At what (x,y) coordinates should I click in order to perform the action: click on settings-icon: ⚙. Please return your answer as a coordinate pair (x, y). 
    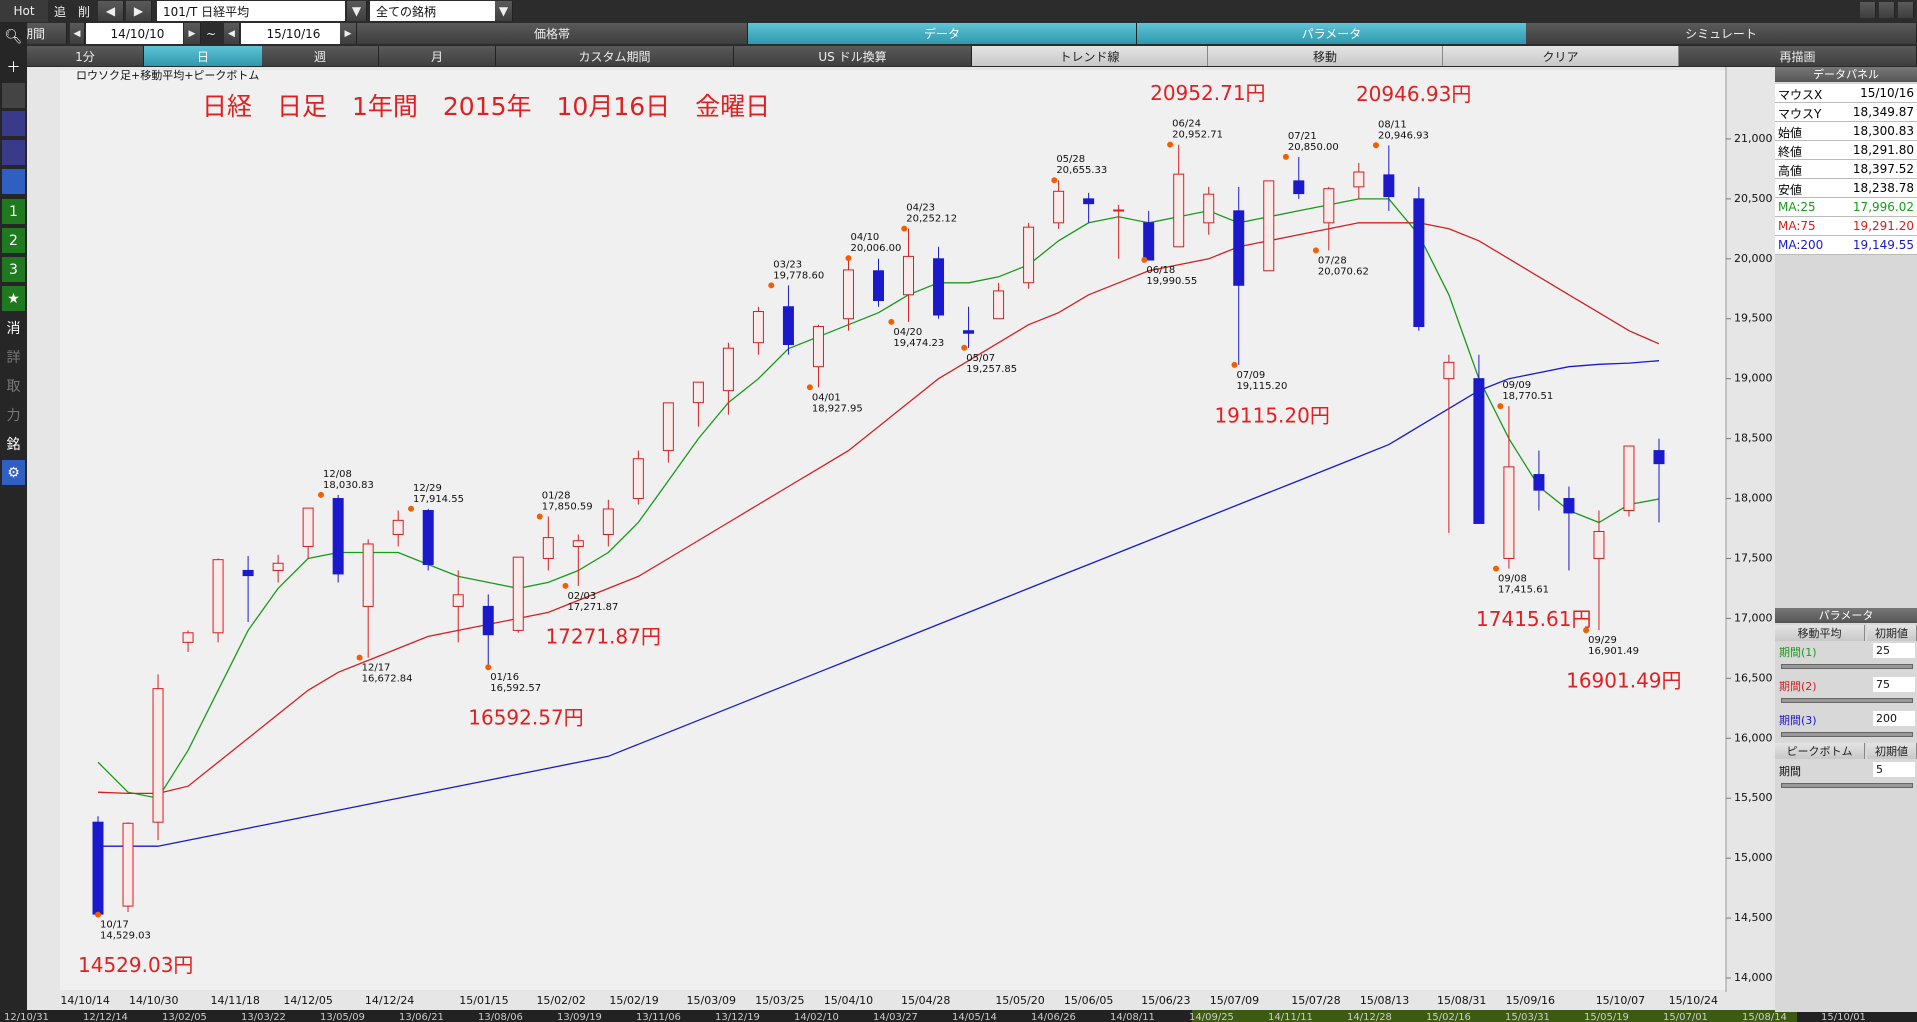
    Looking at the image, I should click on (13, 472).